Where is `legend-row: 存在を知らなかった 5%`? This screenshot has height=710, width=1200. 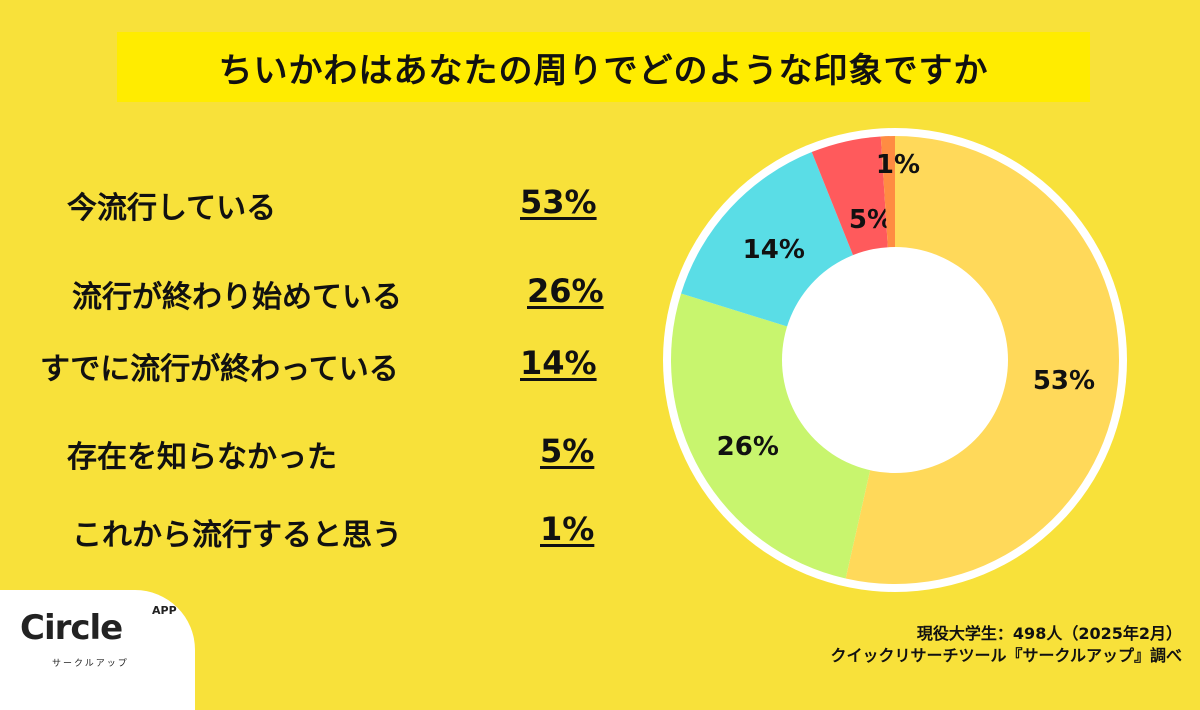
legend-row: 存在を知らなかった 5% is located at coordinates (330, 457).